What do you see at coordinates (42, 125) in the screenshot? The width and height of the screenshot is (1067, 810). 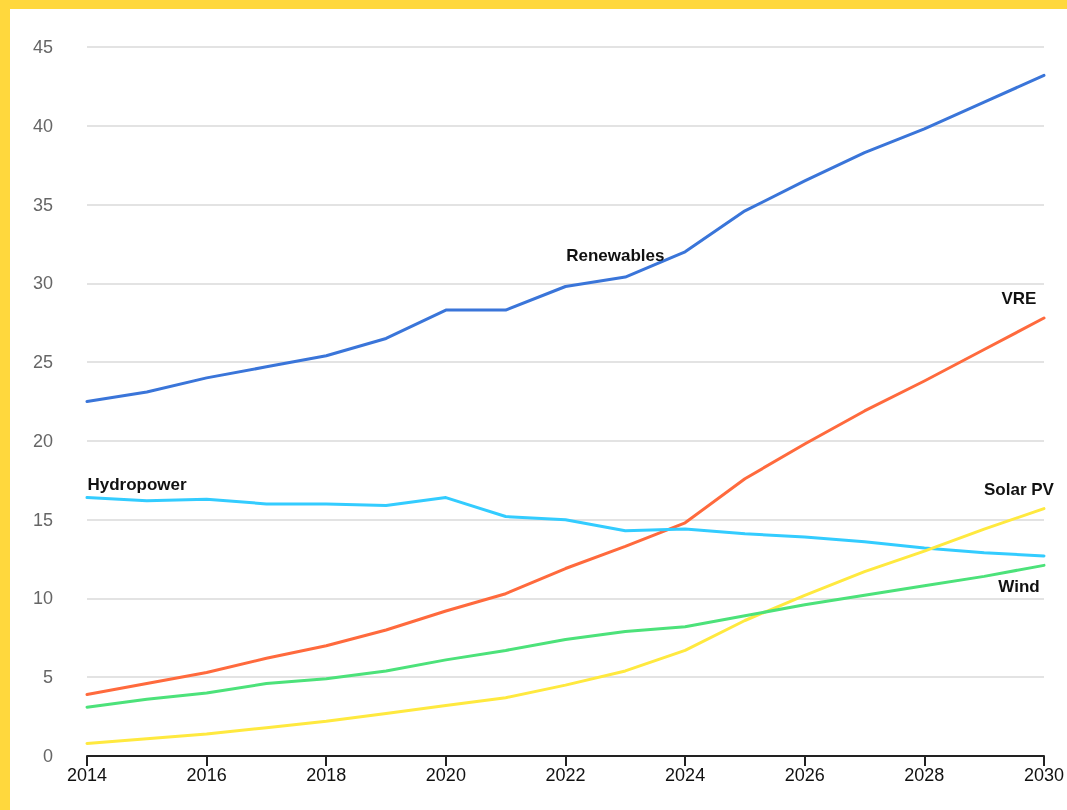 I see `y-tick-label: 40` at bounding box center [42, 125].